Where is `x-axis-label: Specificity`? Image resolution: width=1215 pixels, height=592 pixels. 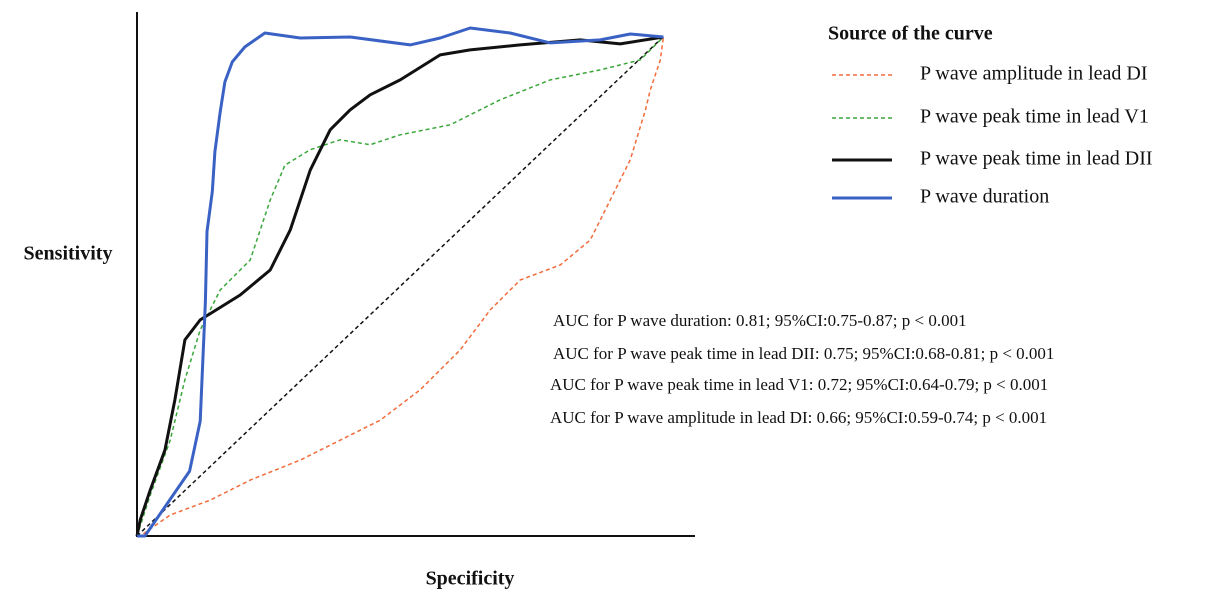 x-axis-label: Specificity is located at coordinates (470, 579).